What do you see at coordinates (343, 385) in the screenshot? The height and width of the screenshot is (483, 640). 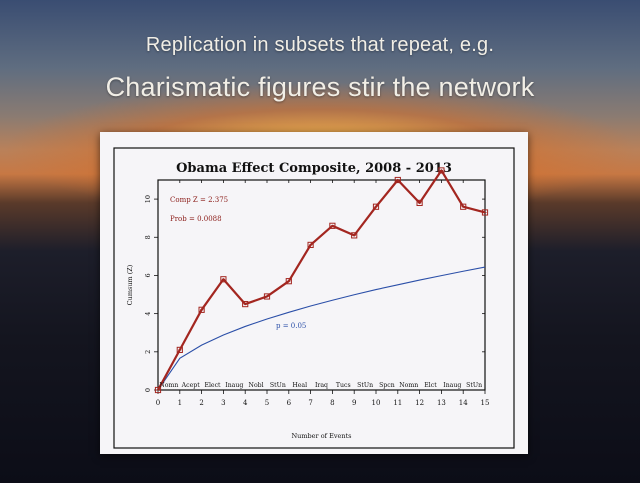 I see `event-label: Tucs` at bounding box center [343, 385].